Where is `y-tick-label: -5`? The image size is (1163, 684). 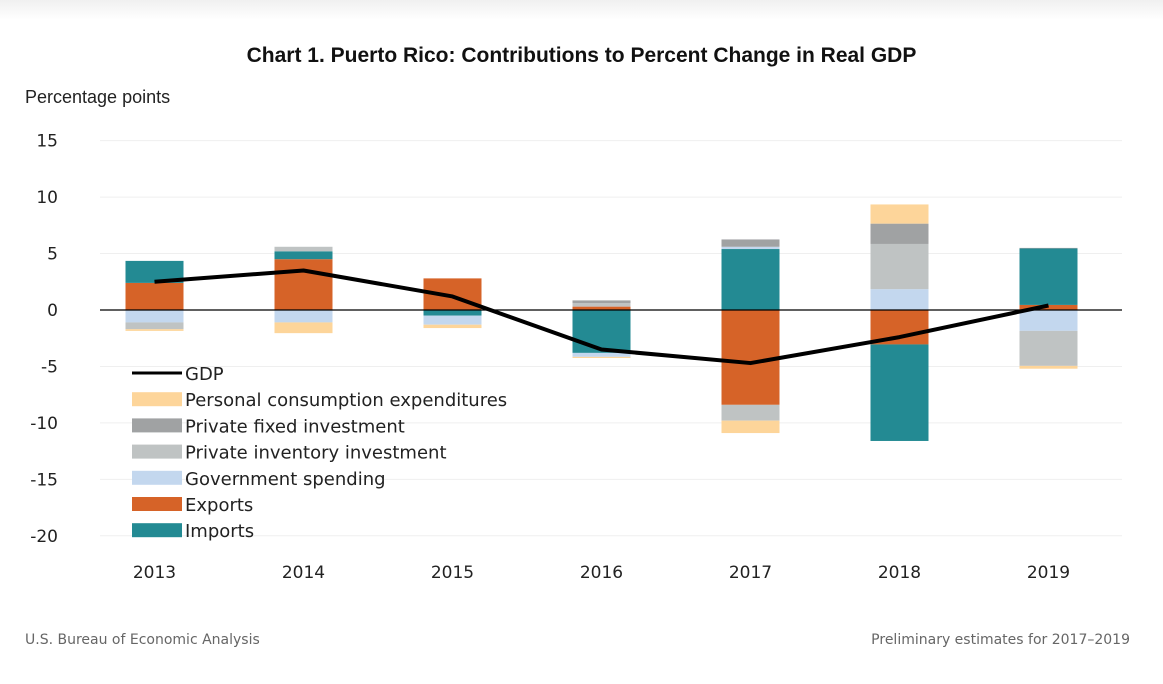
y-tick-label: -5 is located at coordinates (49, 367).